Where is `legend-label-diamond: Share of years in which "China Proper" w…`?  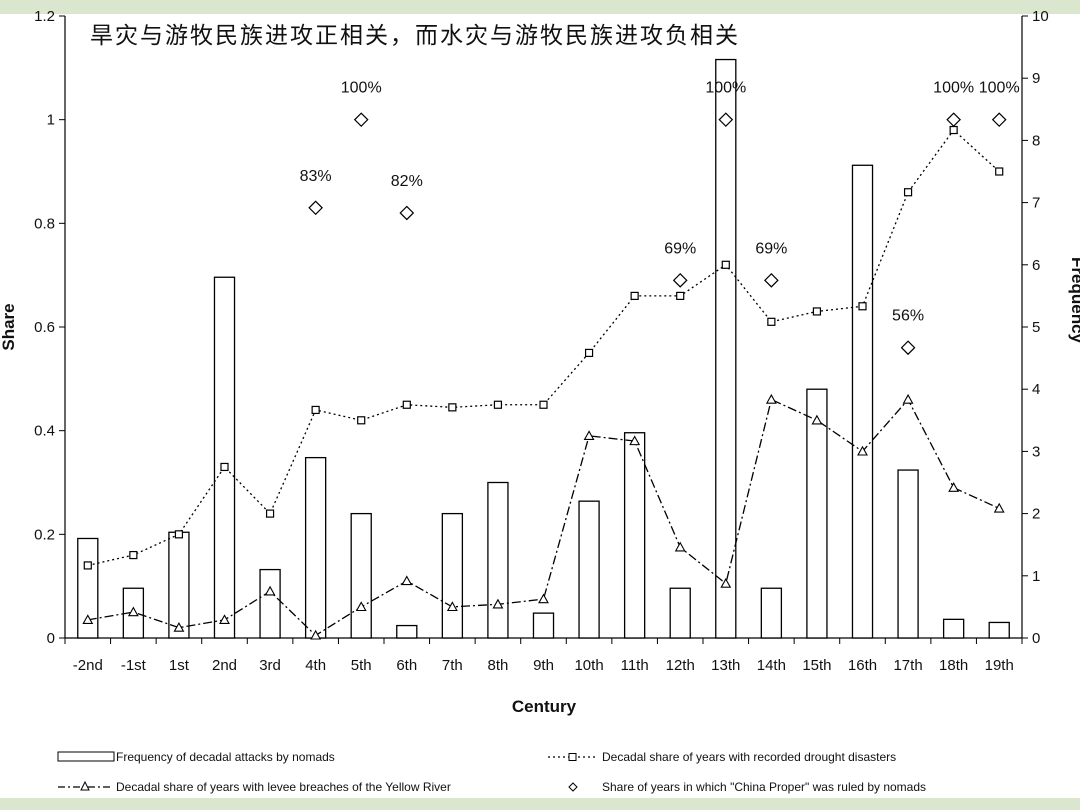 legend-label-diamond: Share of years in which "China Proper" w… is located at coordinates (764, 787).